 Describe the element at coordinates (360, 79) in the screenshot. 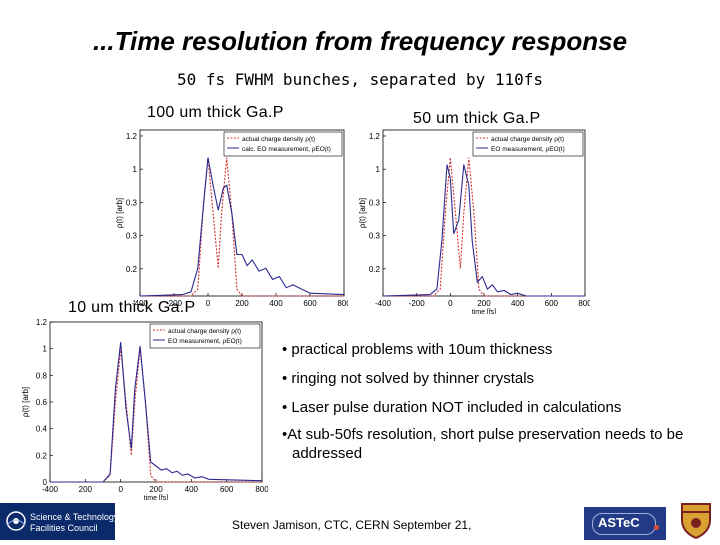

I see `slide-subtitle: 50 fs FWHM bunches, separated by 110fs` at that location.